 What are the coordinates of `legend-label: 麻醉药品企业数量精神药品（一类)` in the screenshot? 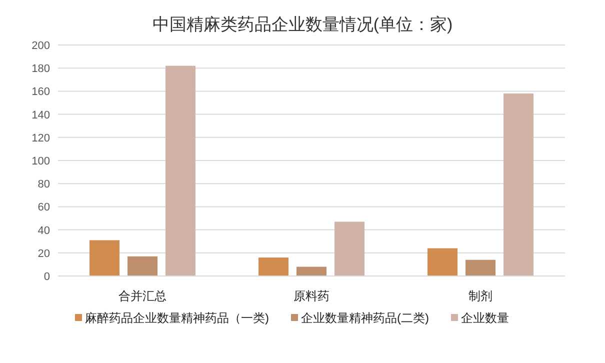 It's located at (177, 318).